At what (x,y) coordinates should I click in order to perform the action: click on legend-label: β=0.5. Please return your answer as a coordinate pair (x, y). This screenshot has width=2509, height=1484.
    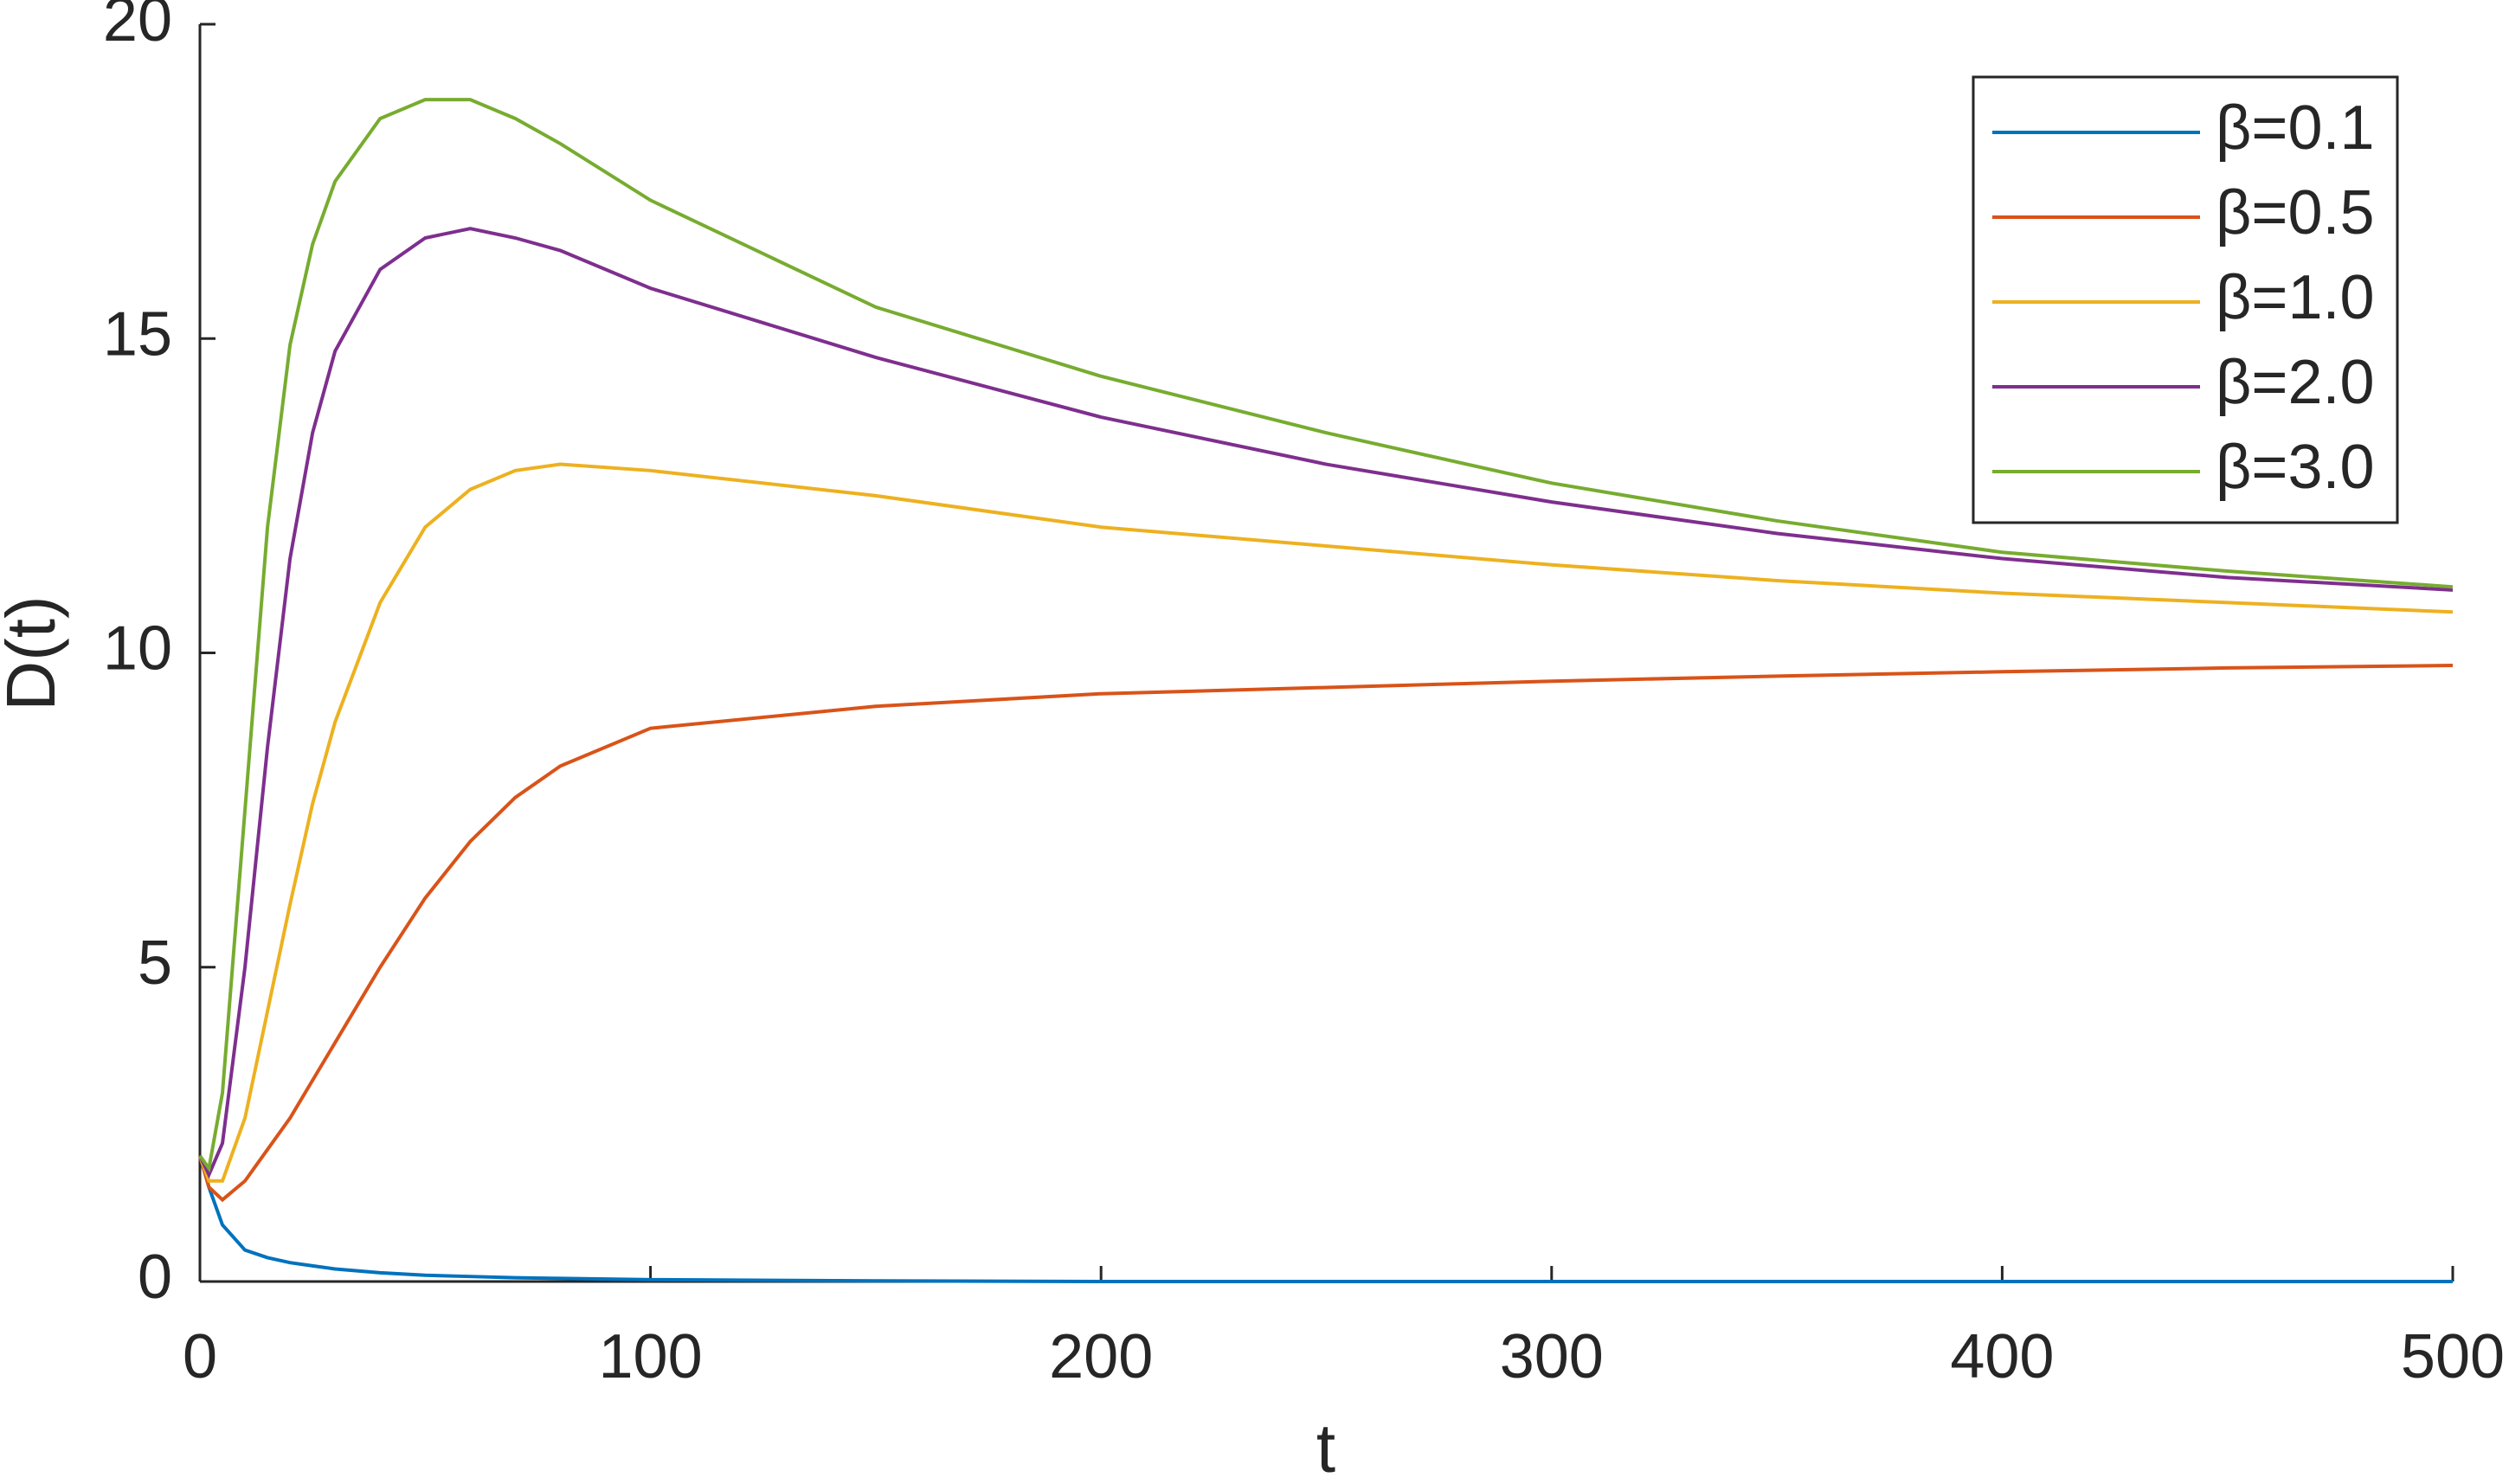
    Looking at the image, I should click on (2295, 213).